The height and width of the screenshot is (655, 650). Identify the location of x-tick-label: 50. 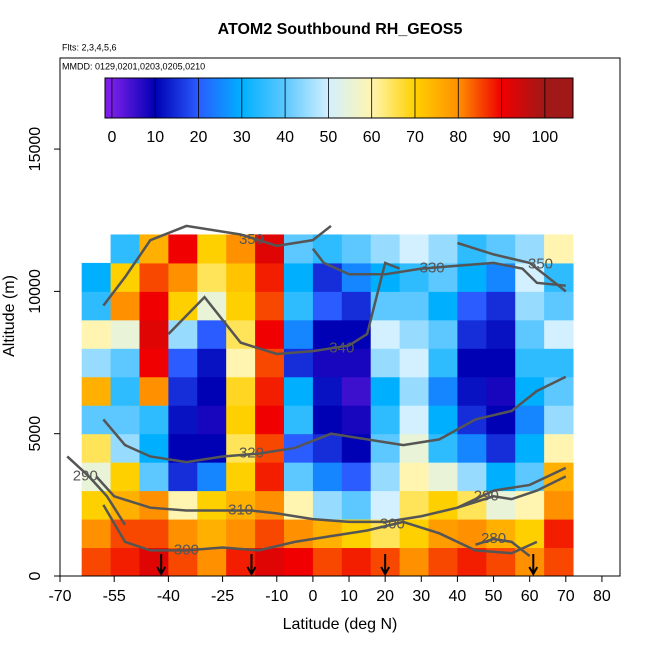
(494, 596).